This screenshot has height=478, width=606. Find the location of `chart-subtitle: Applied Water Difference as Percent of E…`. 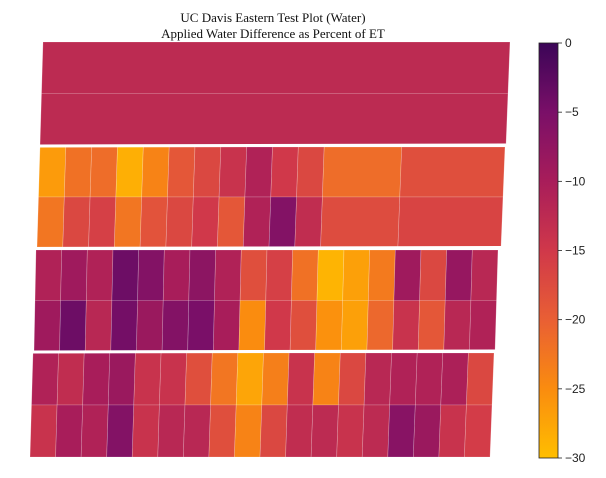

chart-subtitle: Applied Water Difference as Percent of E… is located at coordinates (273, 33).